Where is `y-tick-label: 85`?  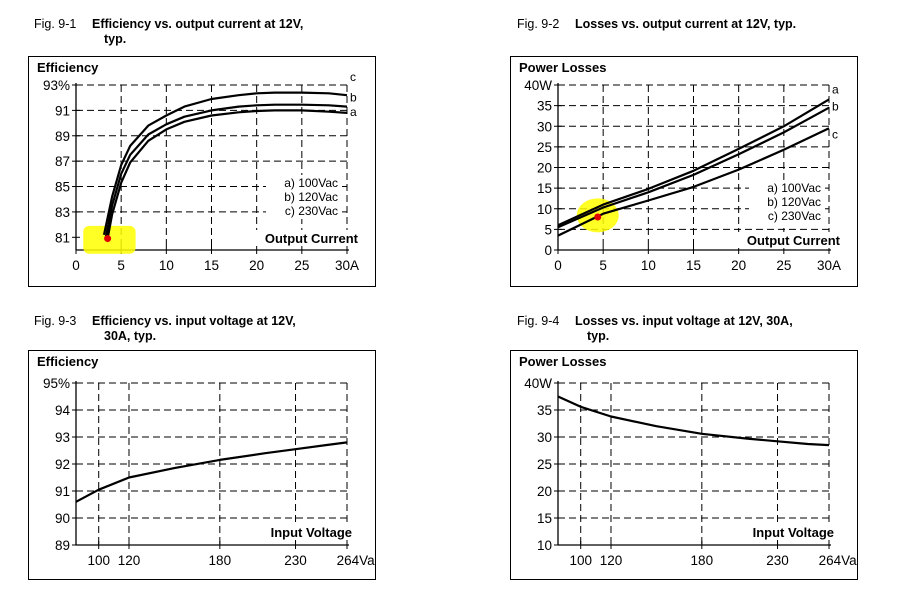
y-tick-label: 85 is located at coordinates (62, 187).